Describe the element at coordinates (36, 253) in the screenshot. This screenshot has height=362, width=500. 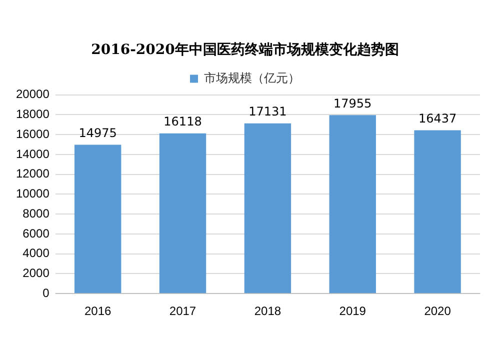
I see `y-tick-label: 4000` at that location.